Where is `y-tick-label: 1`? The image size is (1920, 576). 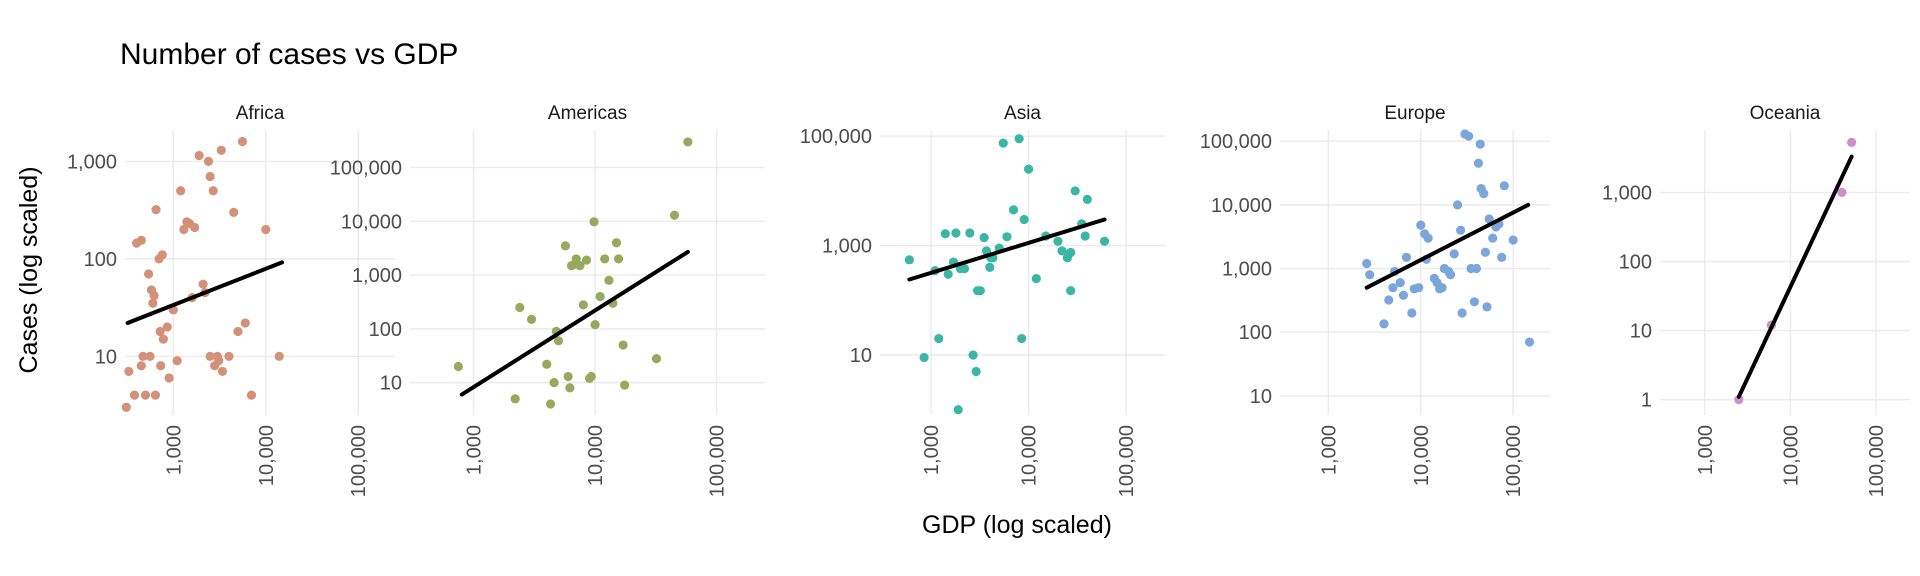
y-tick-label: 1 is located at coordinates (1646, 401).